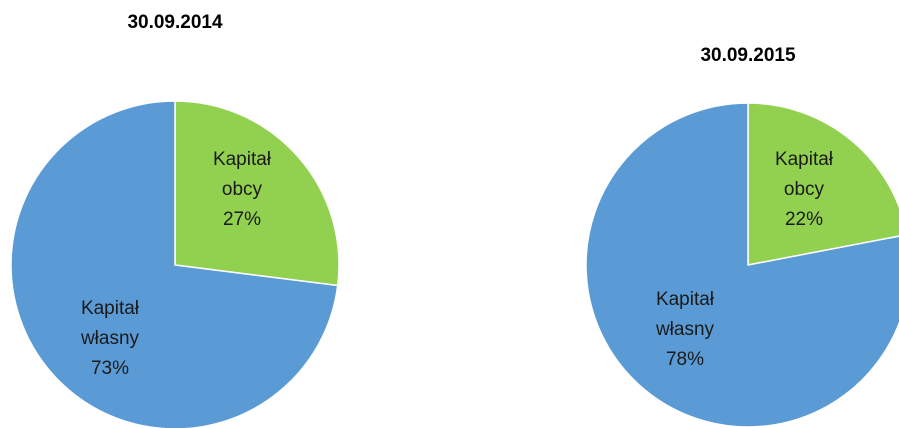 This screenshot has height=428, width=899. I want to click on slice-label-wlasny-1: Kapitał własny 78%, so click(685, 329).